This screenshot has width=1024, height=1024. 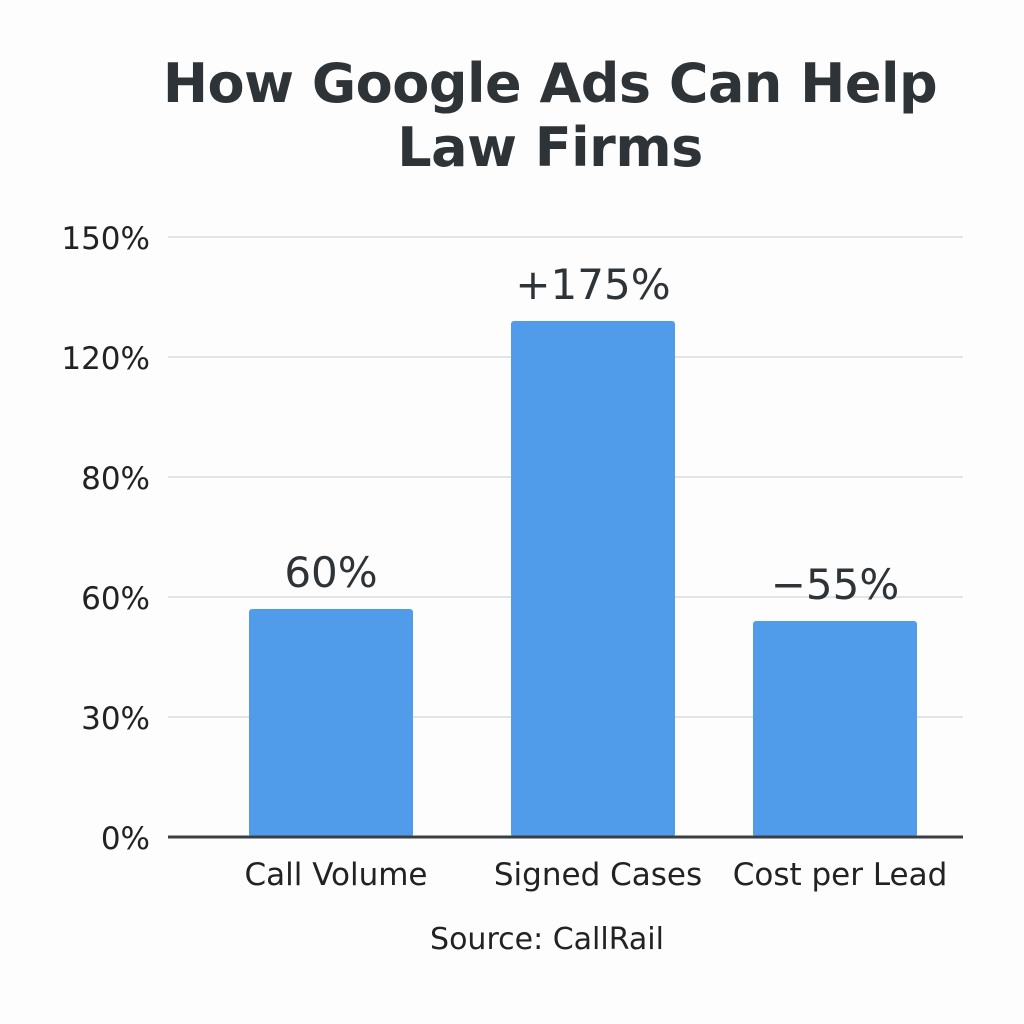 I want to click on data-label: 60%, so click(x=330, y=572).